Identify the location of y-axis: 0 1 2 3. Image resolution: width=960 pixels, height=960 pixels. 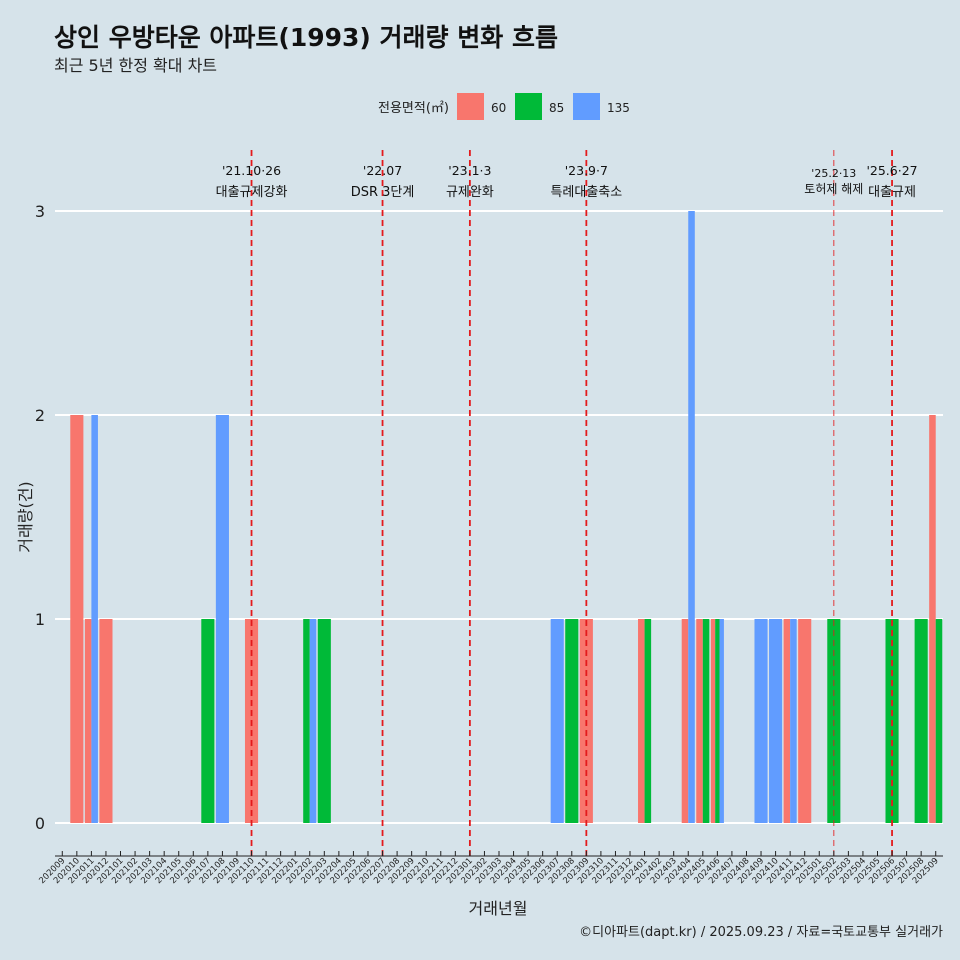
(40, 517).